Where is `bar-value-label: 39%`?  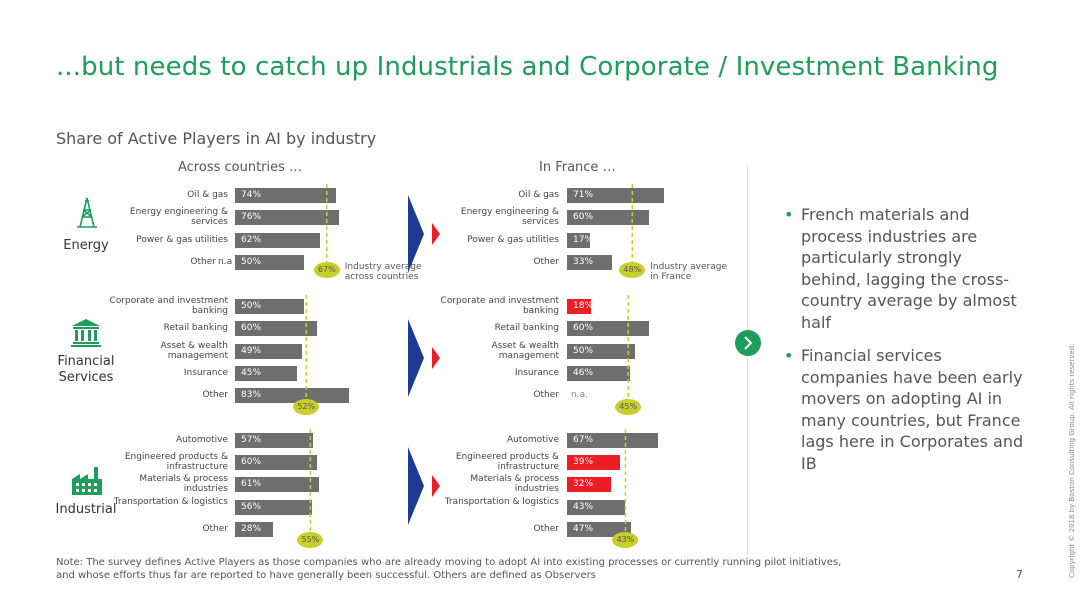 bar-value-label: 39% is located at coordinates (583, 462).